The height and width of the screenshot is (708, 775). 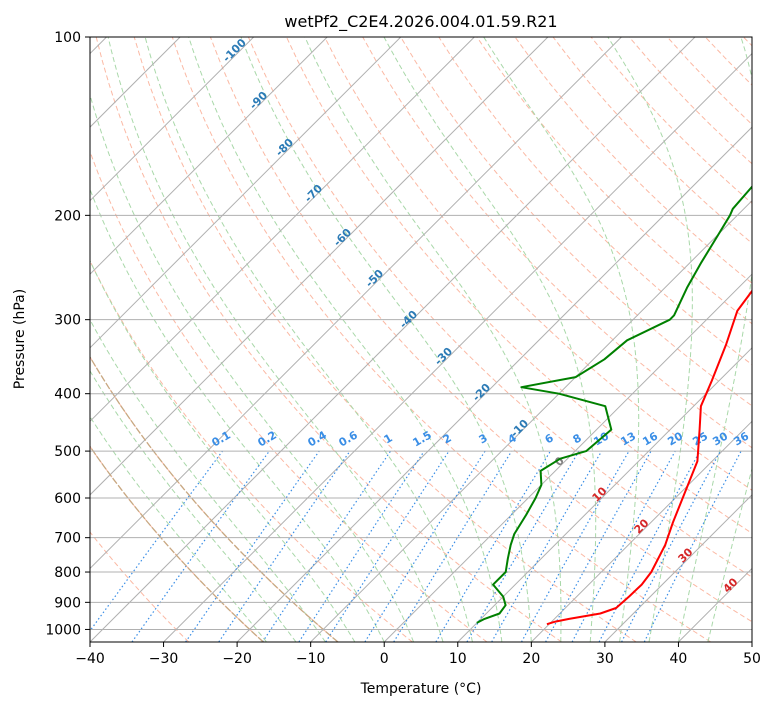 I want to click on isotherm-label: -100, so click(x=234, y=50).